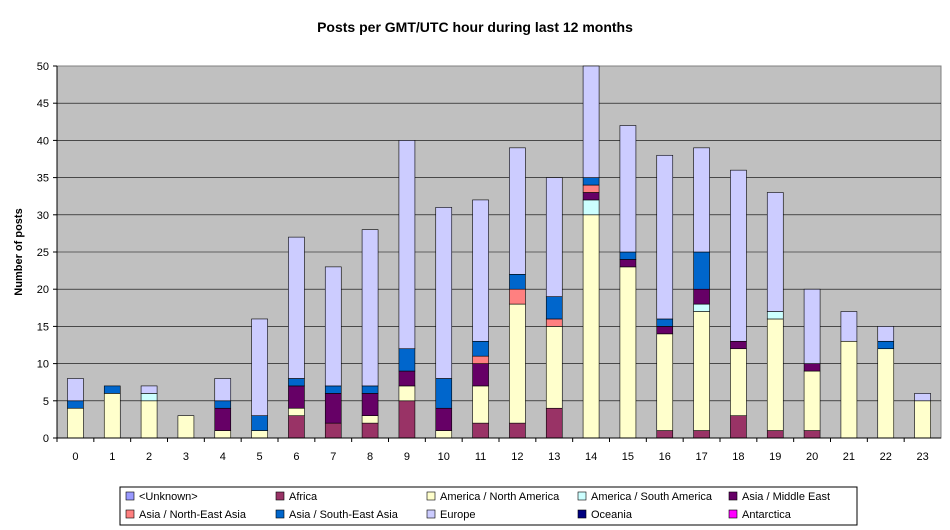 The height and width of the screenshot is (530, 950). What do you see at coordinates (19, 251) in the screenshot?
I see `y-axis-label: Number of posts` at bounding box center [19, 251].